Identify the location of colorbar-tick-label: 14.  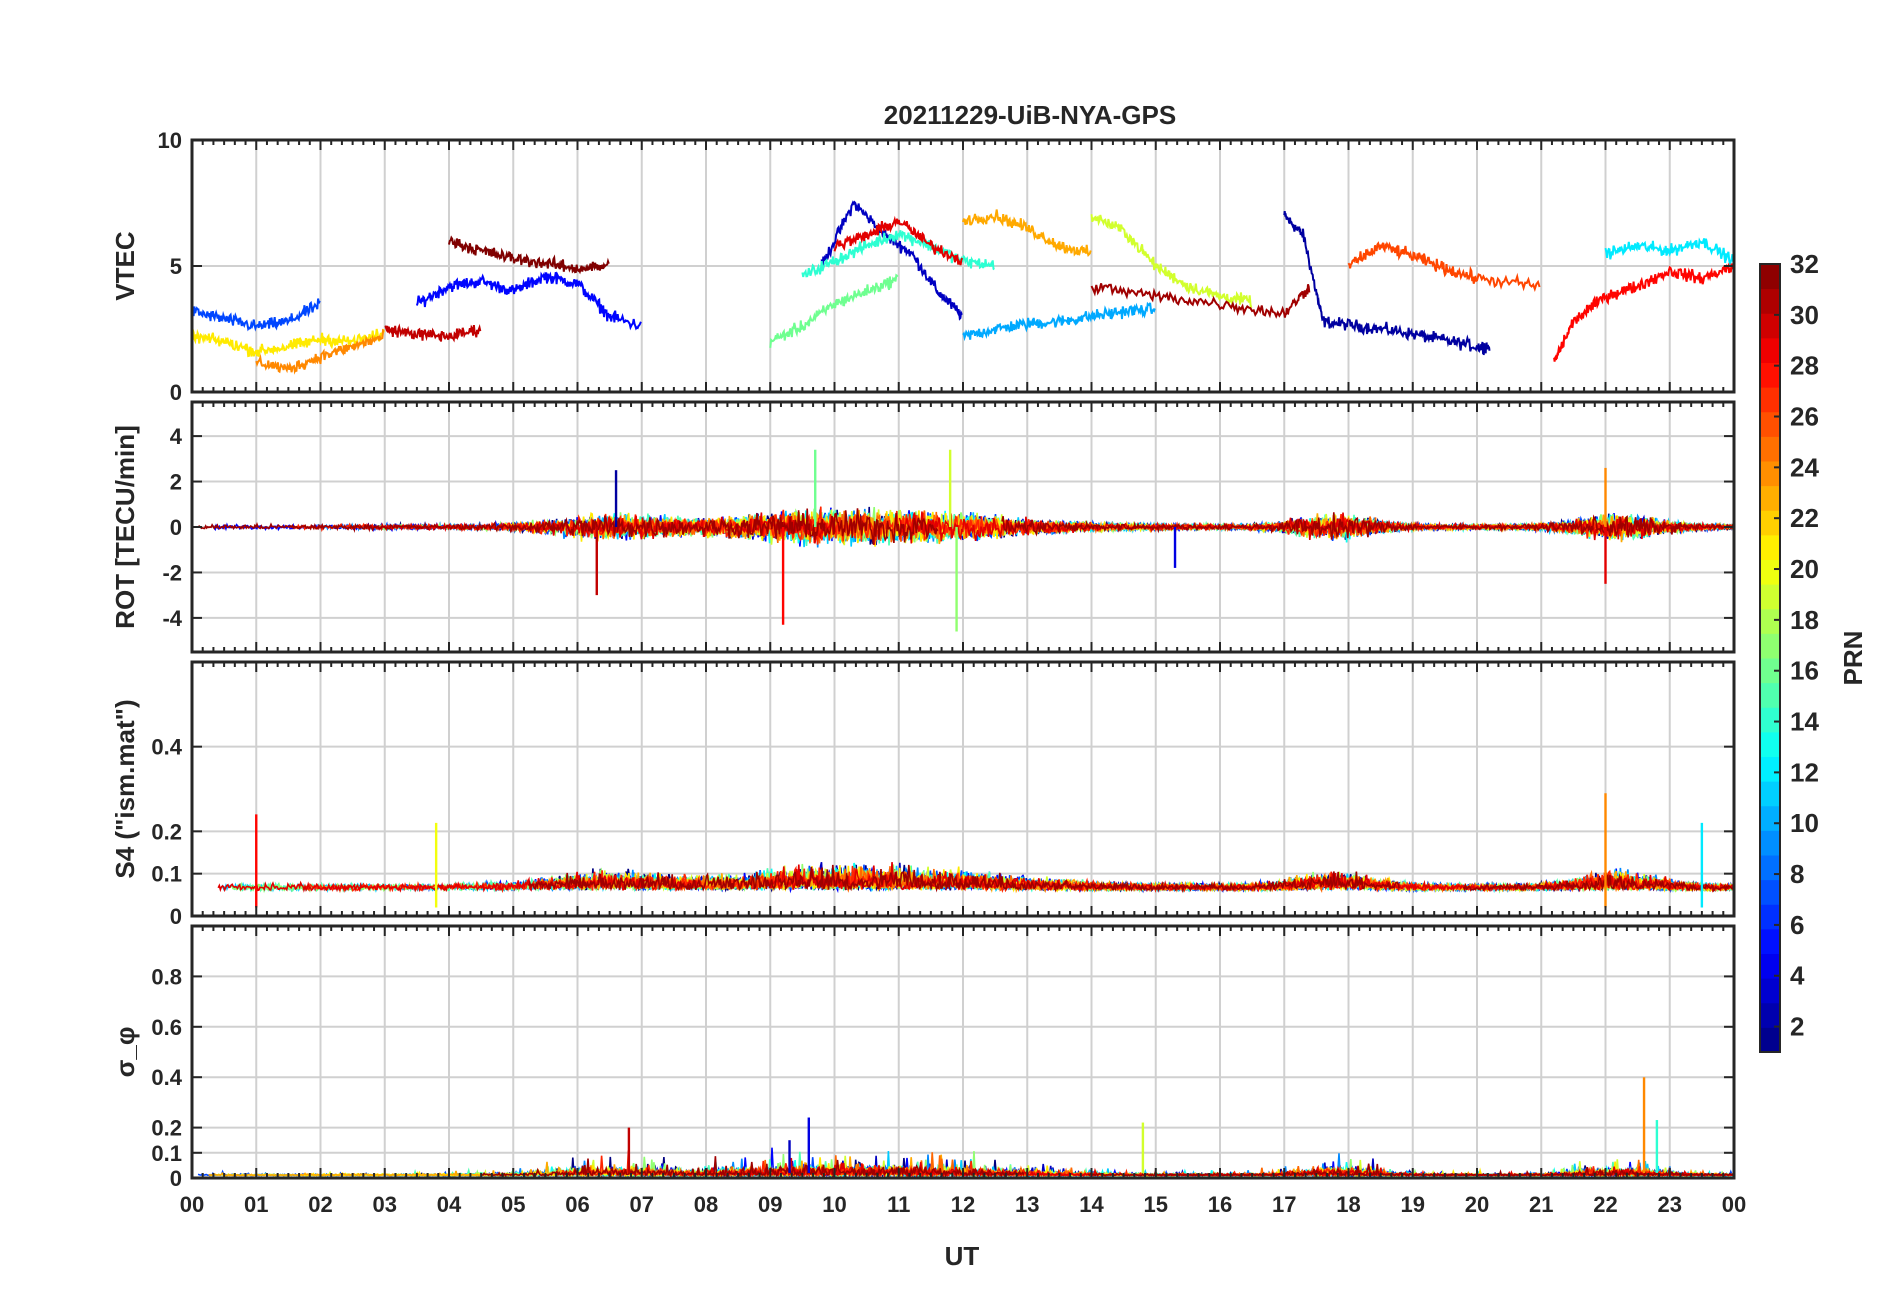
(1804, 722).